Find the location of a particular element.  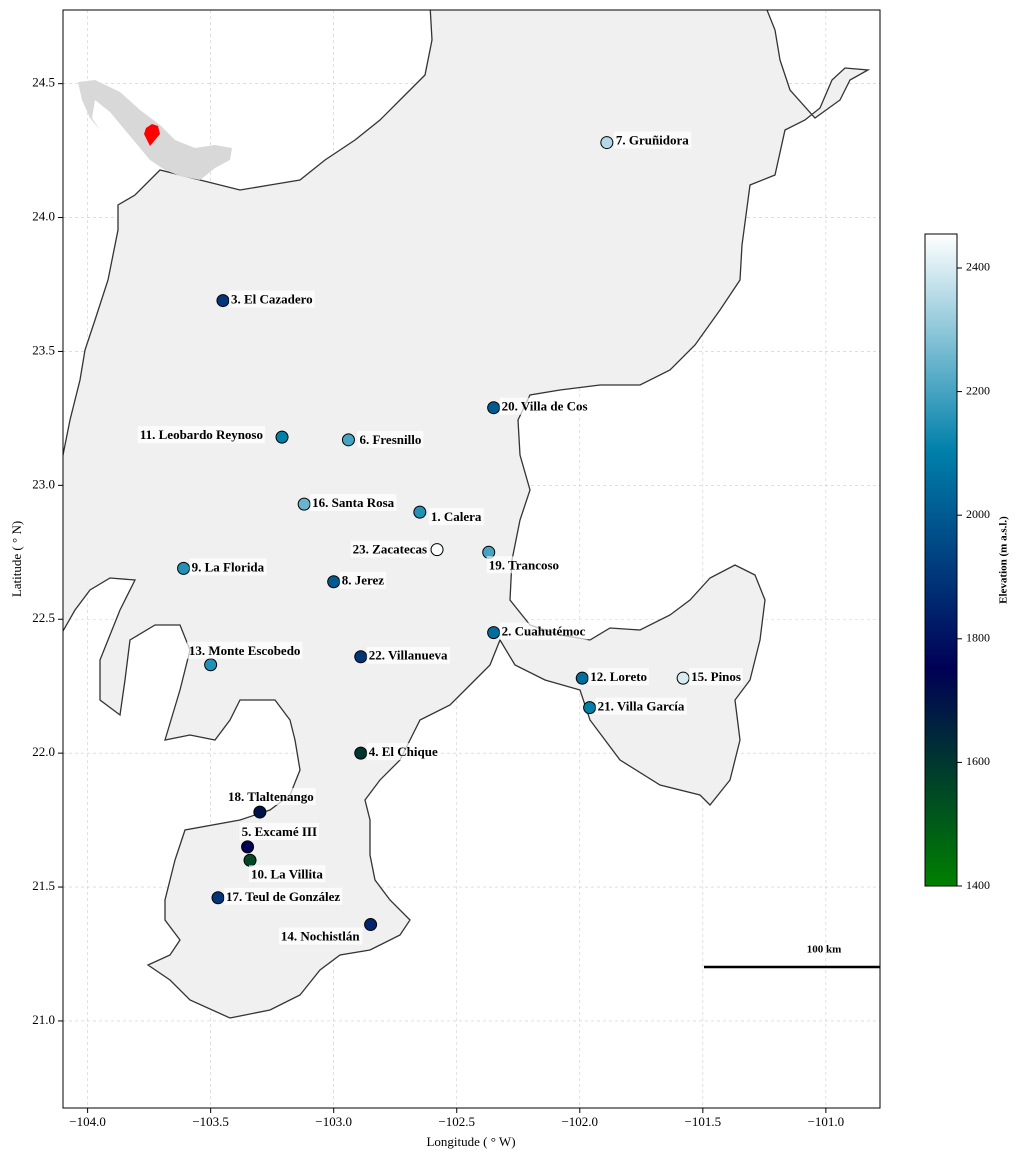

colorbar-tick-label: 2400 is located at coordinates (978, 267).